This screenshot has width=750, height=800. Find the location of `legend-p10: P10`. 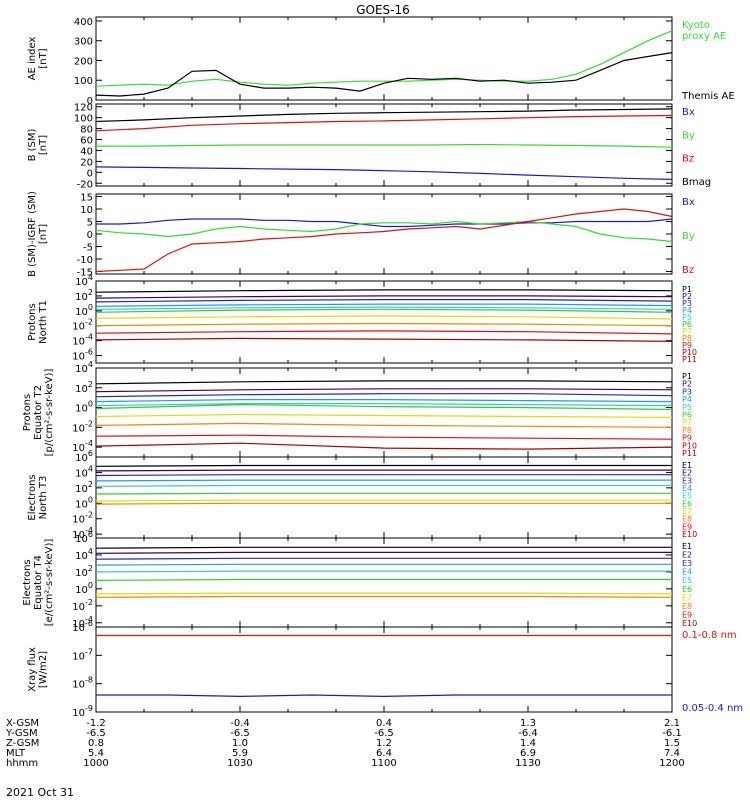

legend-p10: P10 is located at coordinates (689, 445).